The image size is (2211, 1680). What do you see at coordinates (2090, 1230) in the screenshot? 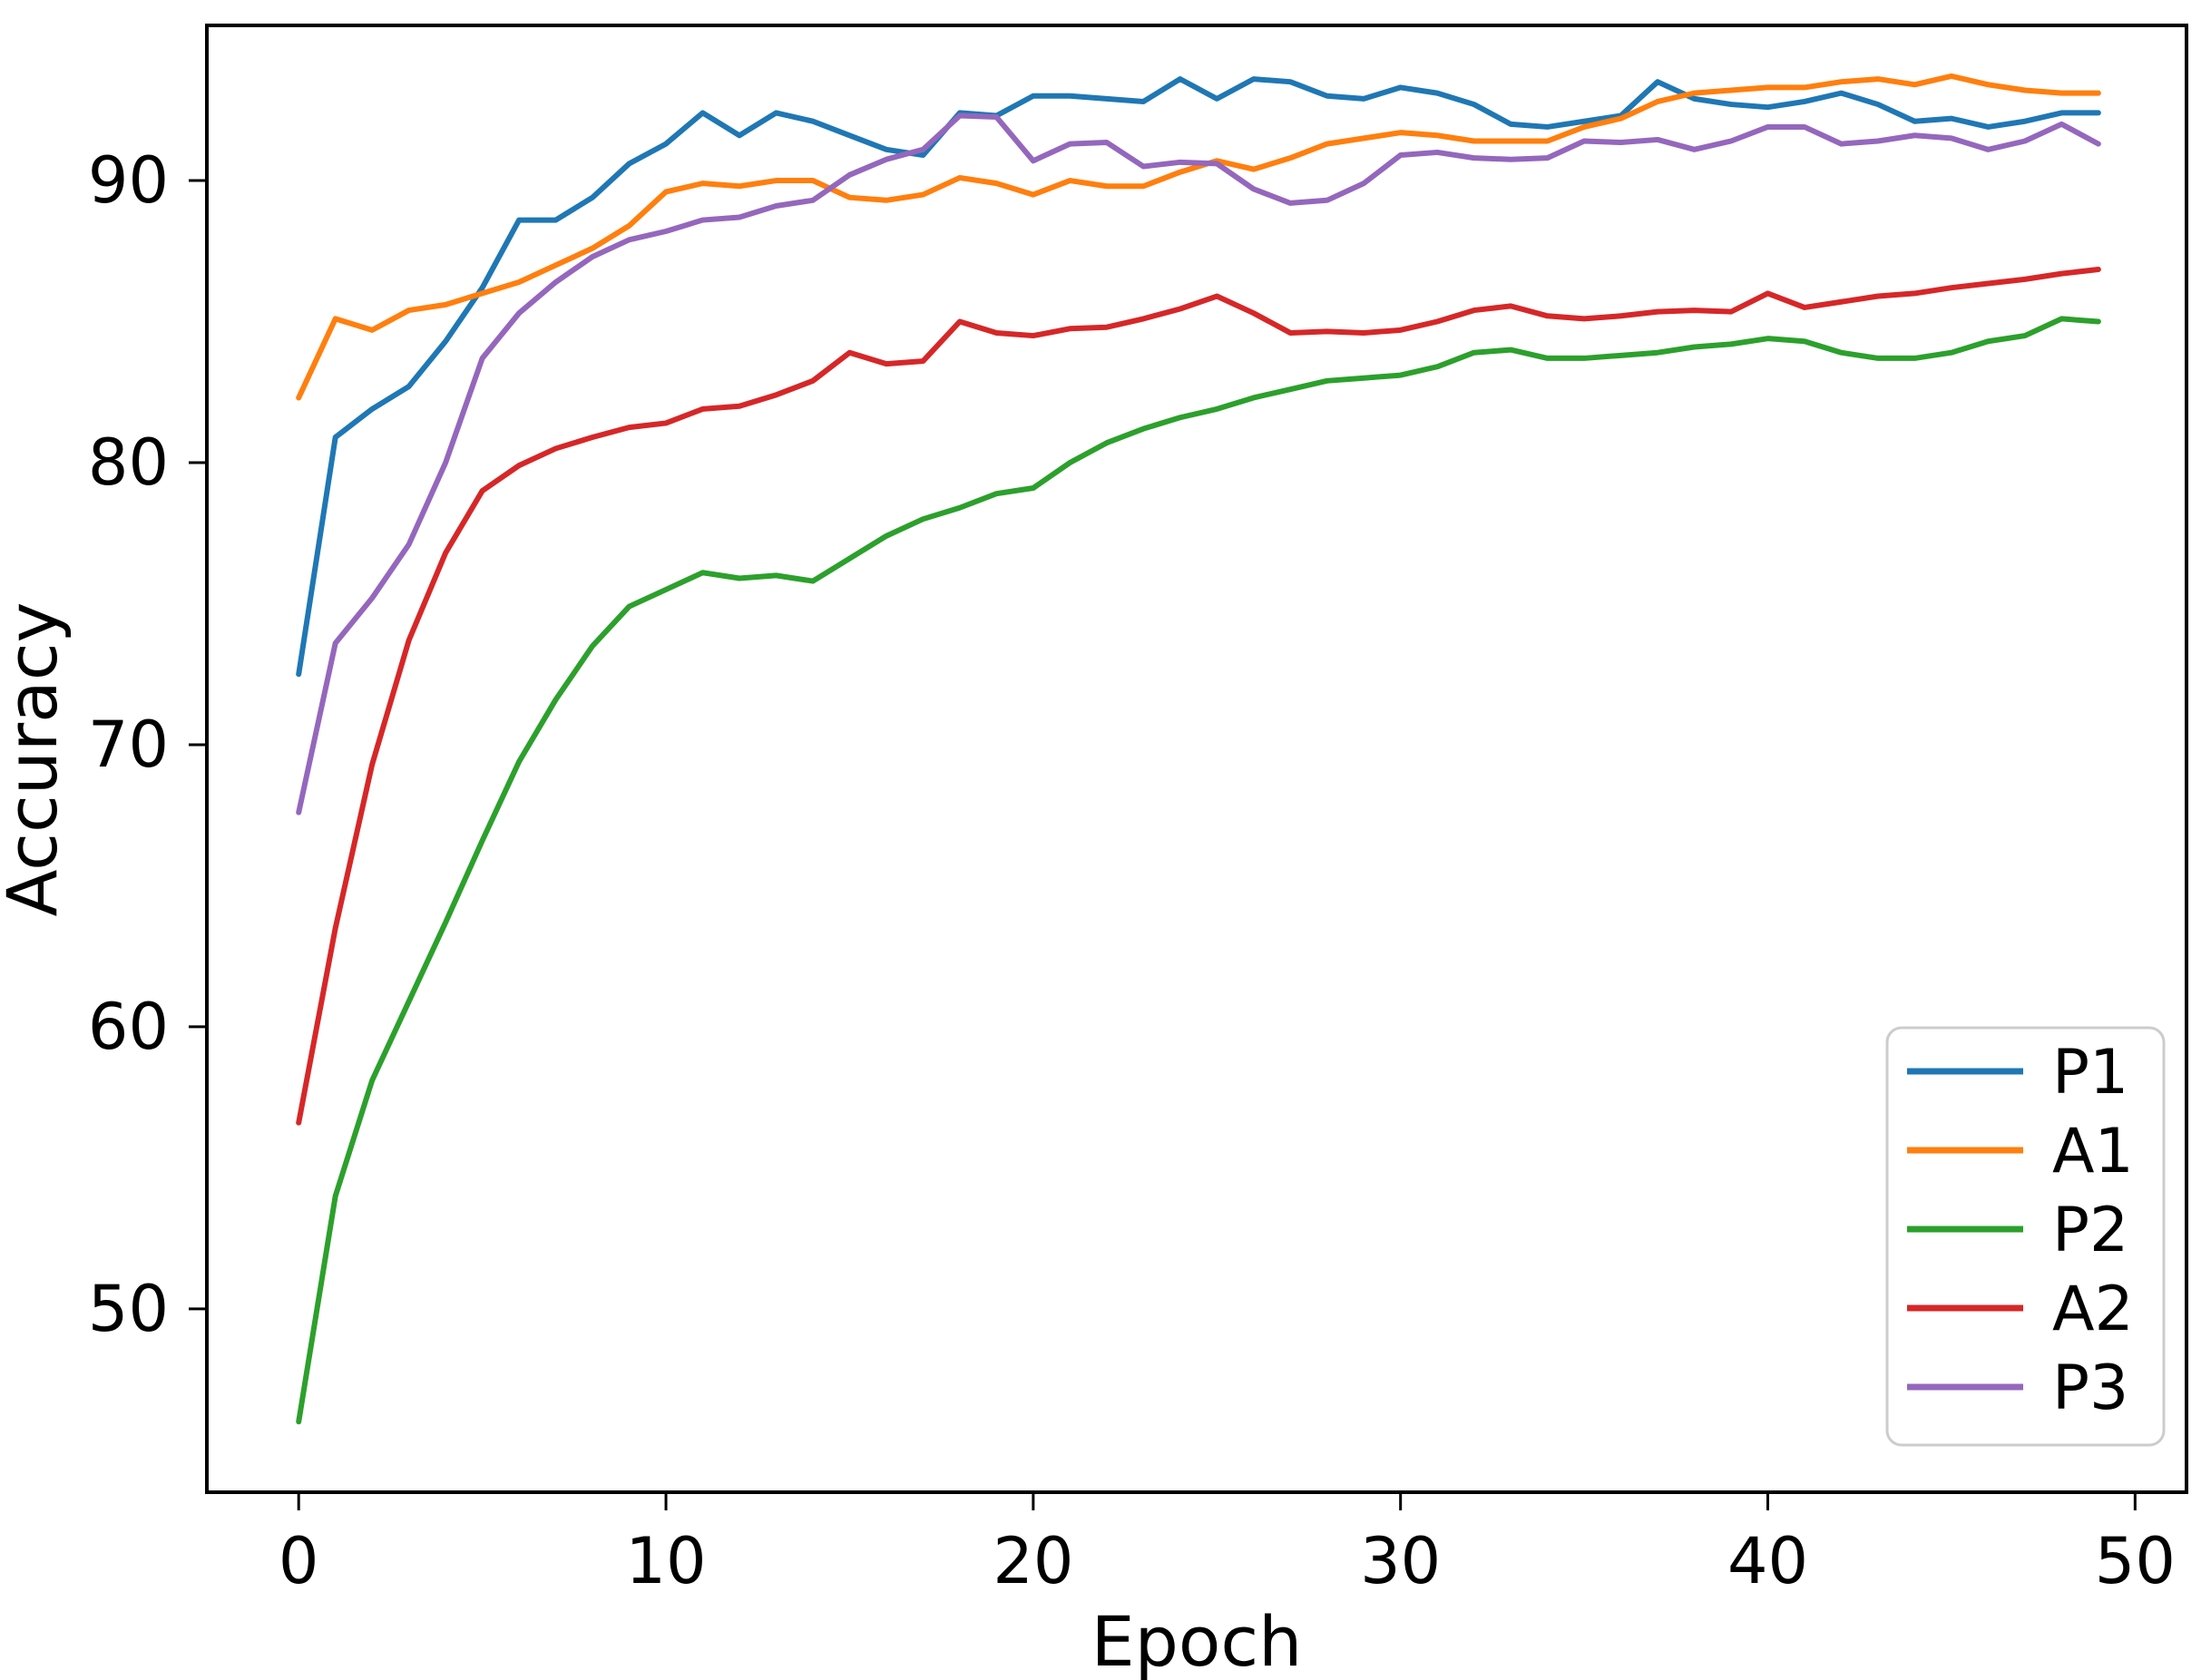
I see `legend-label-P2: P2` at bounding box center [2090, 1230].